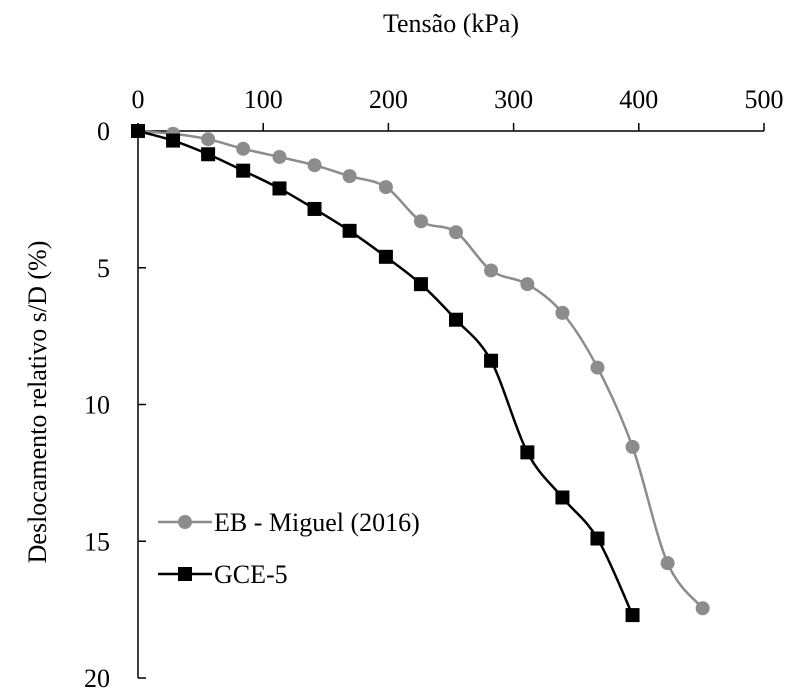 The height and width of the screenshot is (695, 790). I want to click on legend-label-eb-miguel-2016: EB - Miguel (2016), so click(317, 522).